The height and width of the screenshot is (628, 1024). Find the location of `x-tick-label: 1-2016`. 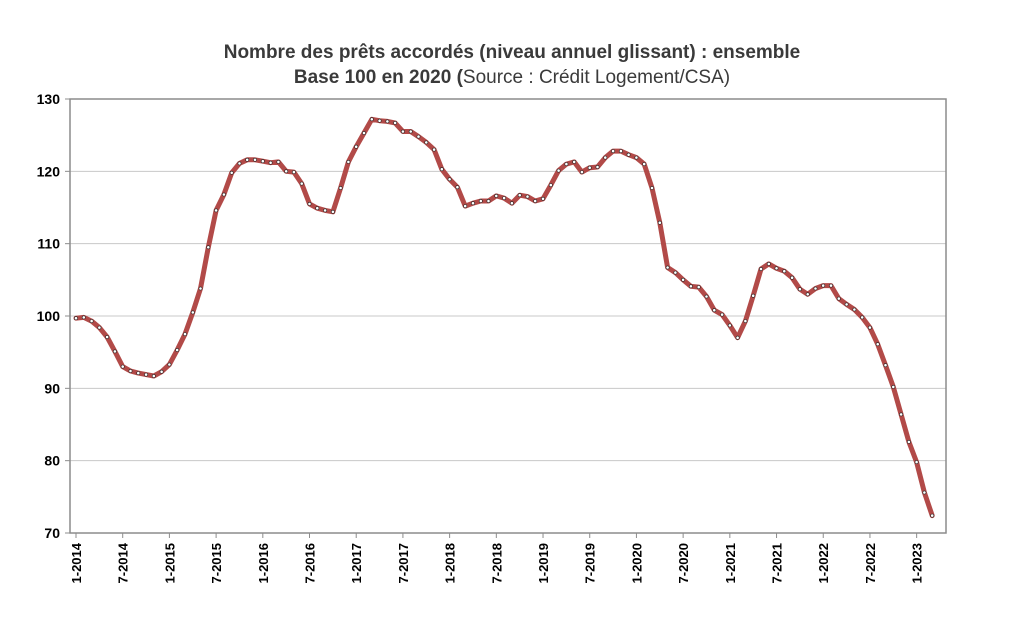

x-tick-label: 1-2016 is located at coordinates (263, 563).